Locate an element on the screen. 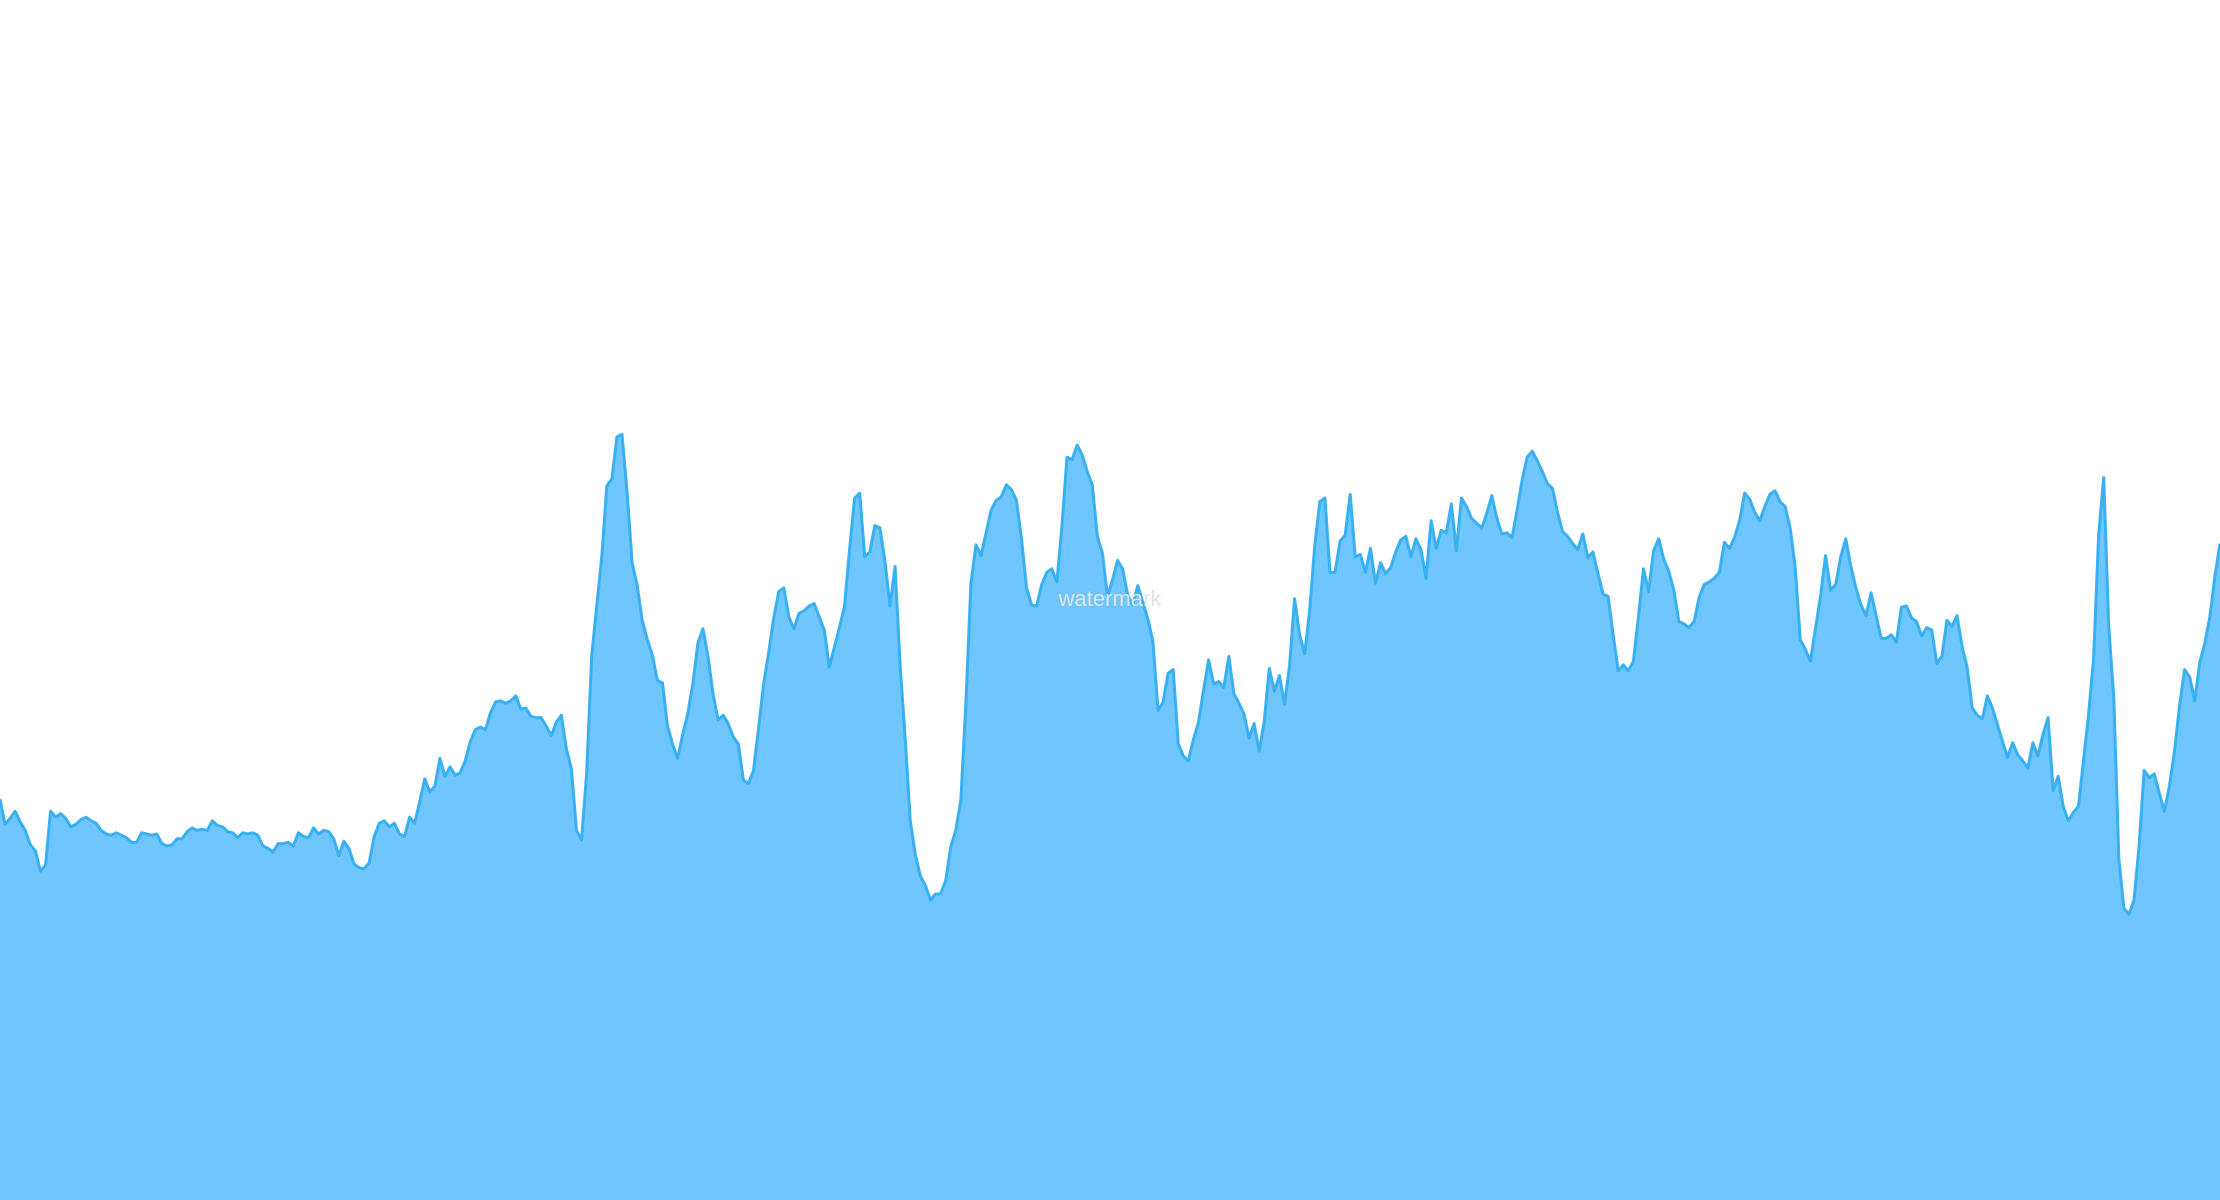 The height and width of the screenshot is (1200, 2220). watermark-text: watermark is located at coordinates (1110, 598).